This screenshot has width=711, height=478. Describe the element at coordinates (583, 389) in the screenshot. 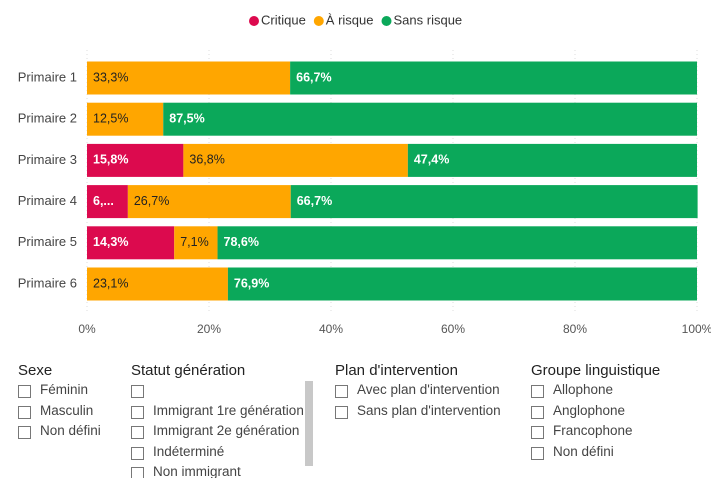

I see `slicer-item: Allophone` at that location.